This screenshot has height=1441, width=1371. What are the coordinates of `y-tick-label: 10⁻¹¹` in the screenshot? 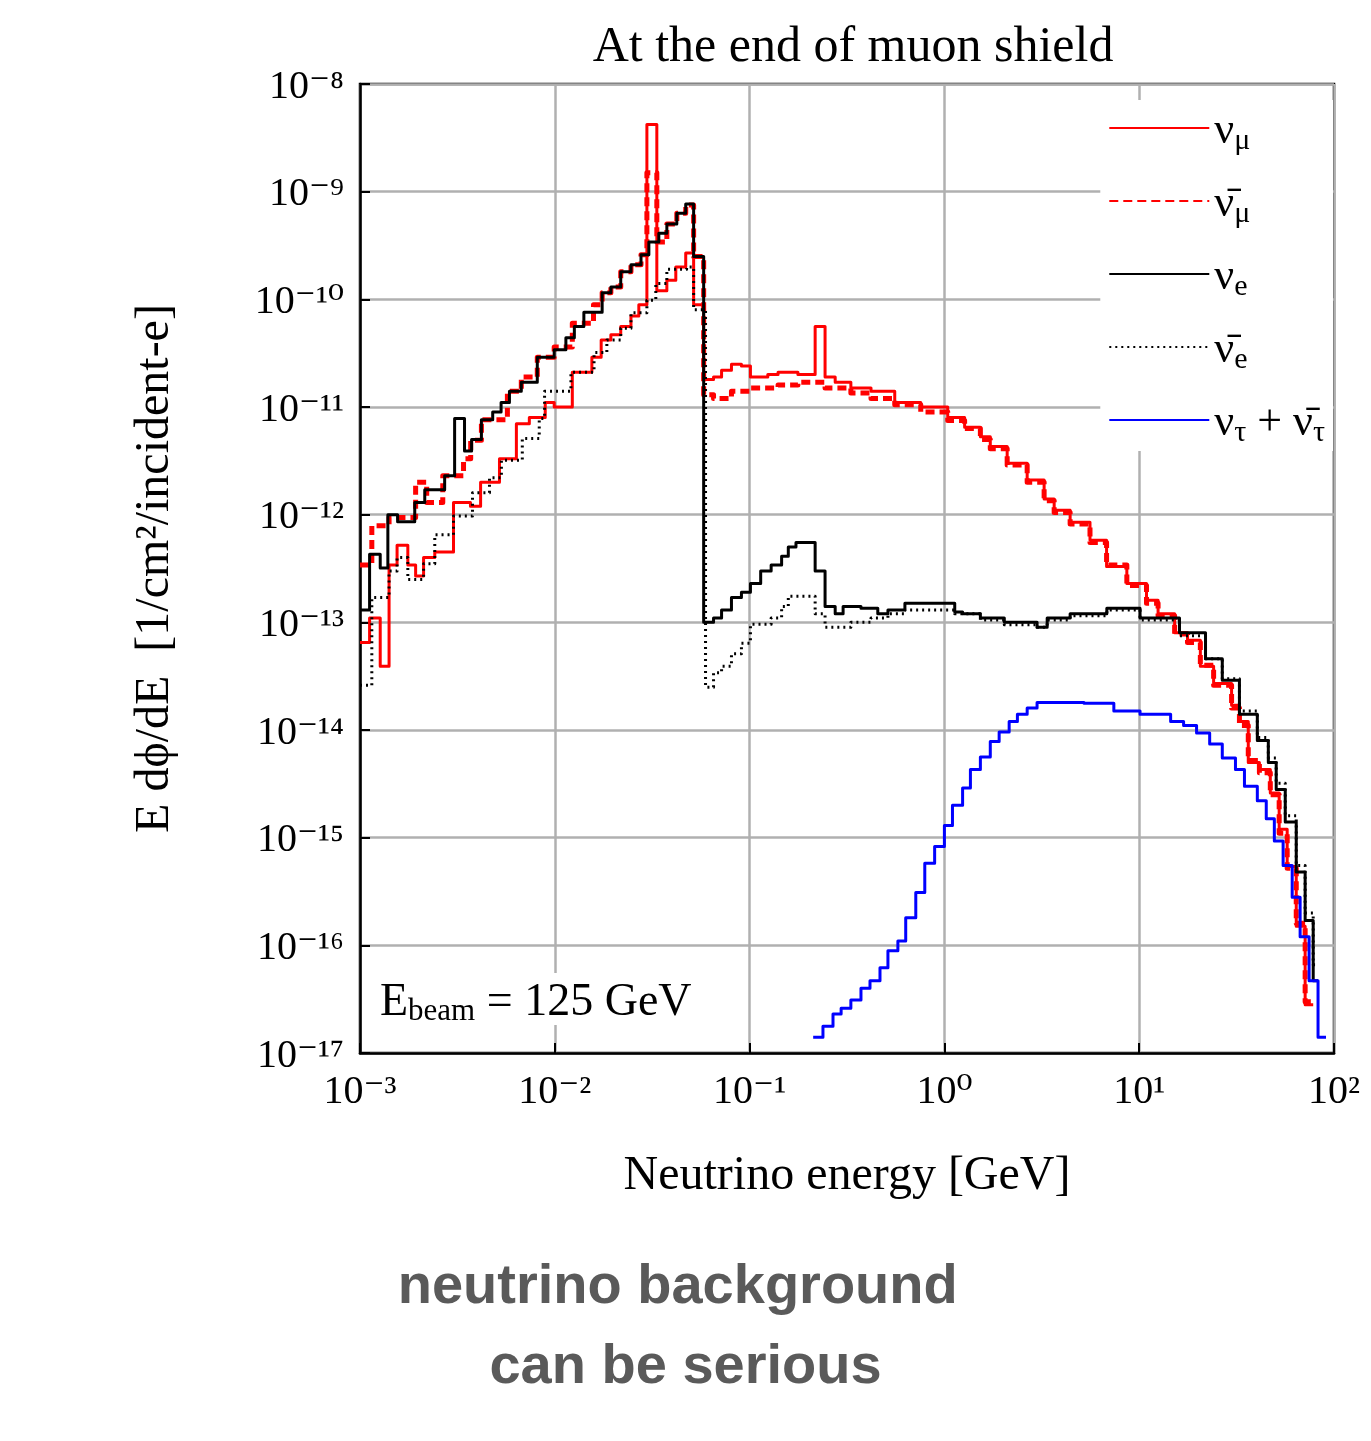 It's located at (301, 407).